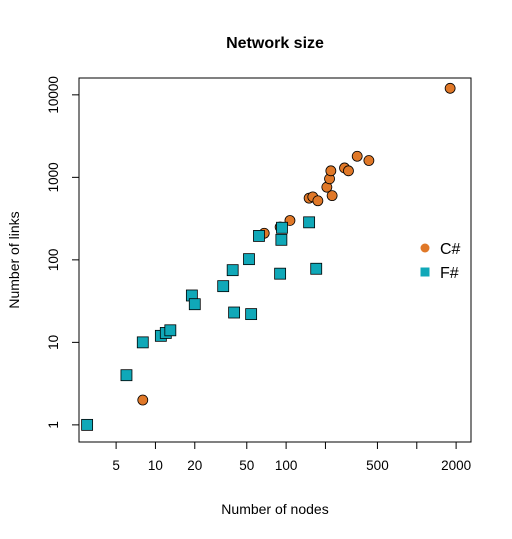 This screenshot has height=539, width=512. What do you see at coordinates (450, 249) in the screenshot?
I see `legend-label-csharp: C#` at bounding box center [450, 249].